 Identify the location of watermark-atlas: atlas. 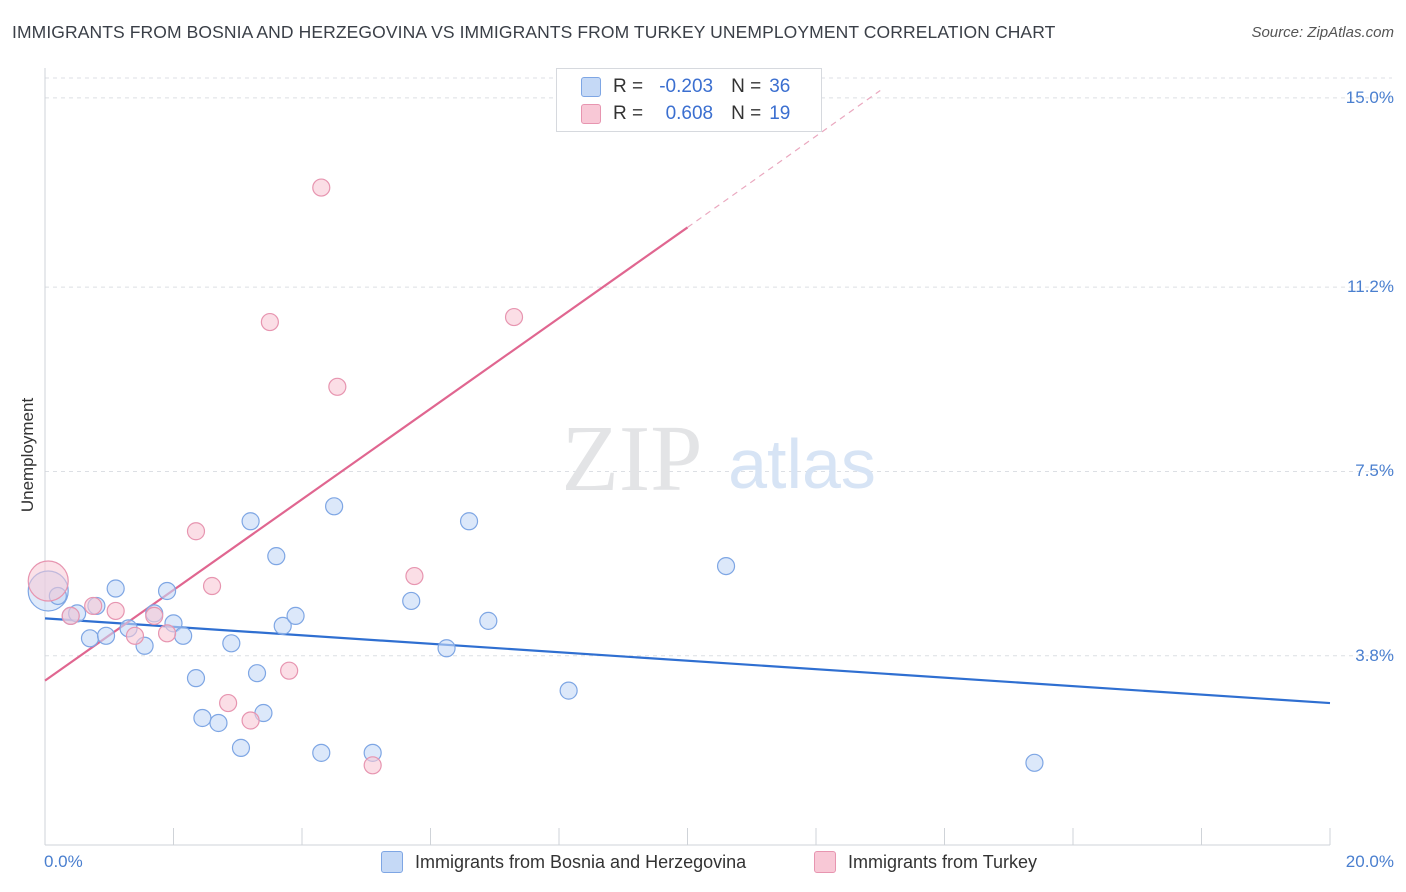
(802, 464).